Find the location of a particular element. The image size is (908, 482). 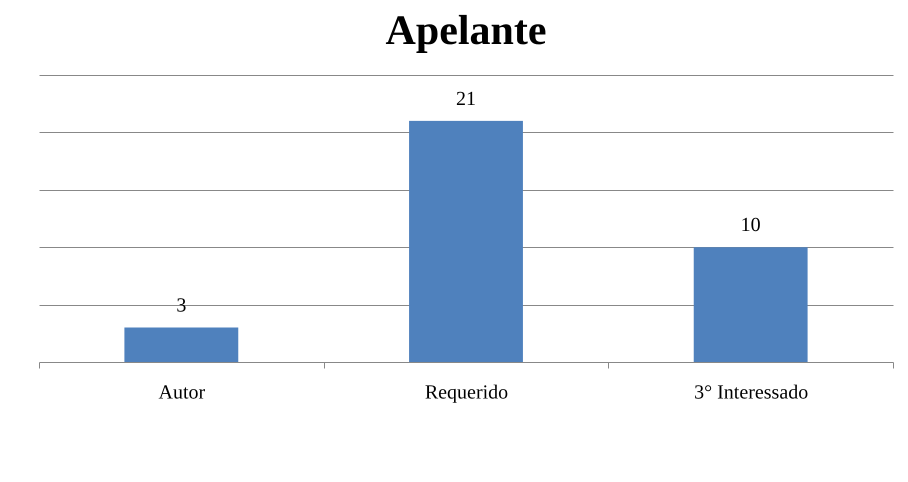

x-tick-label: Autor is located at coordinates (182, 393).